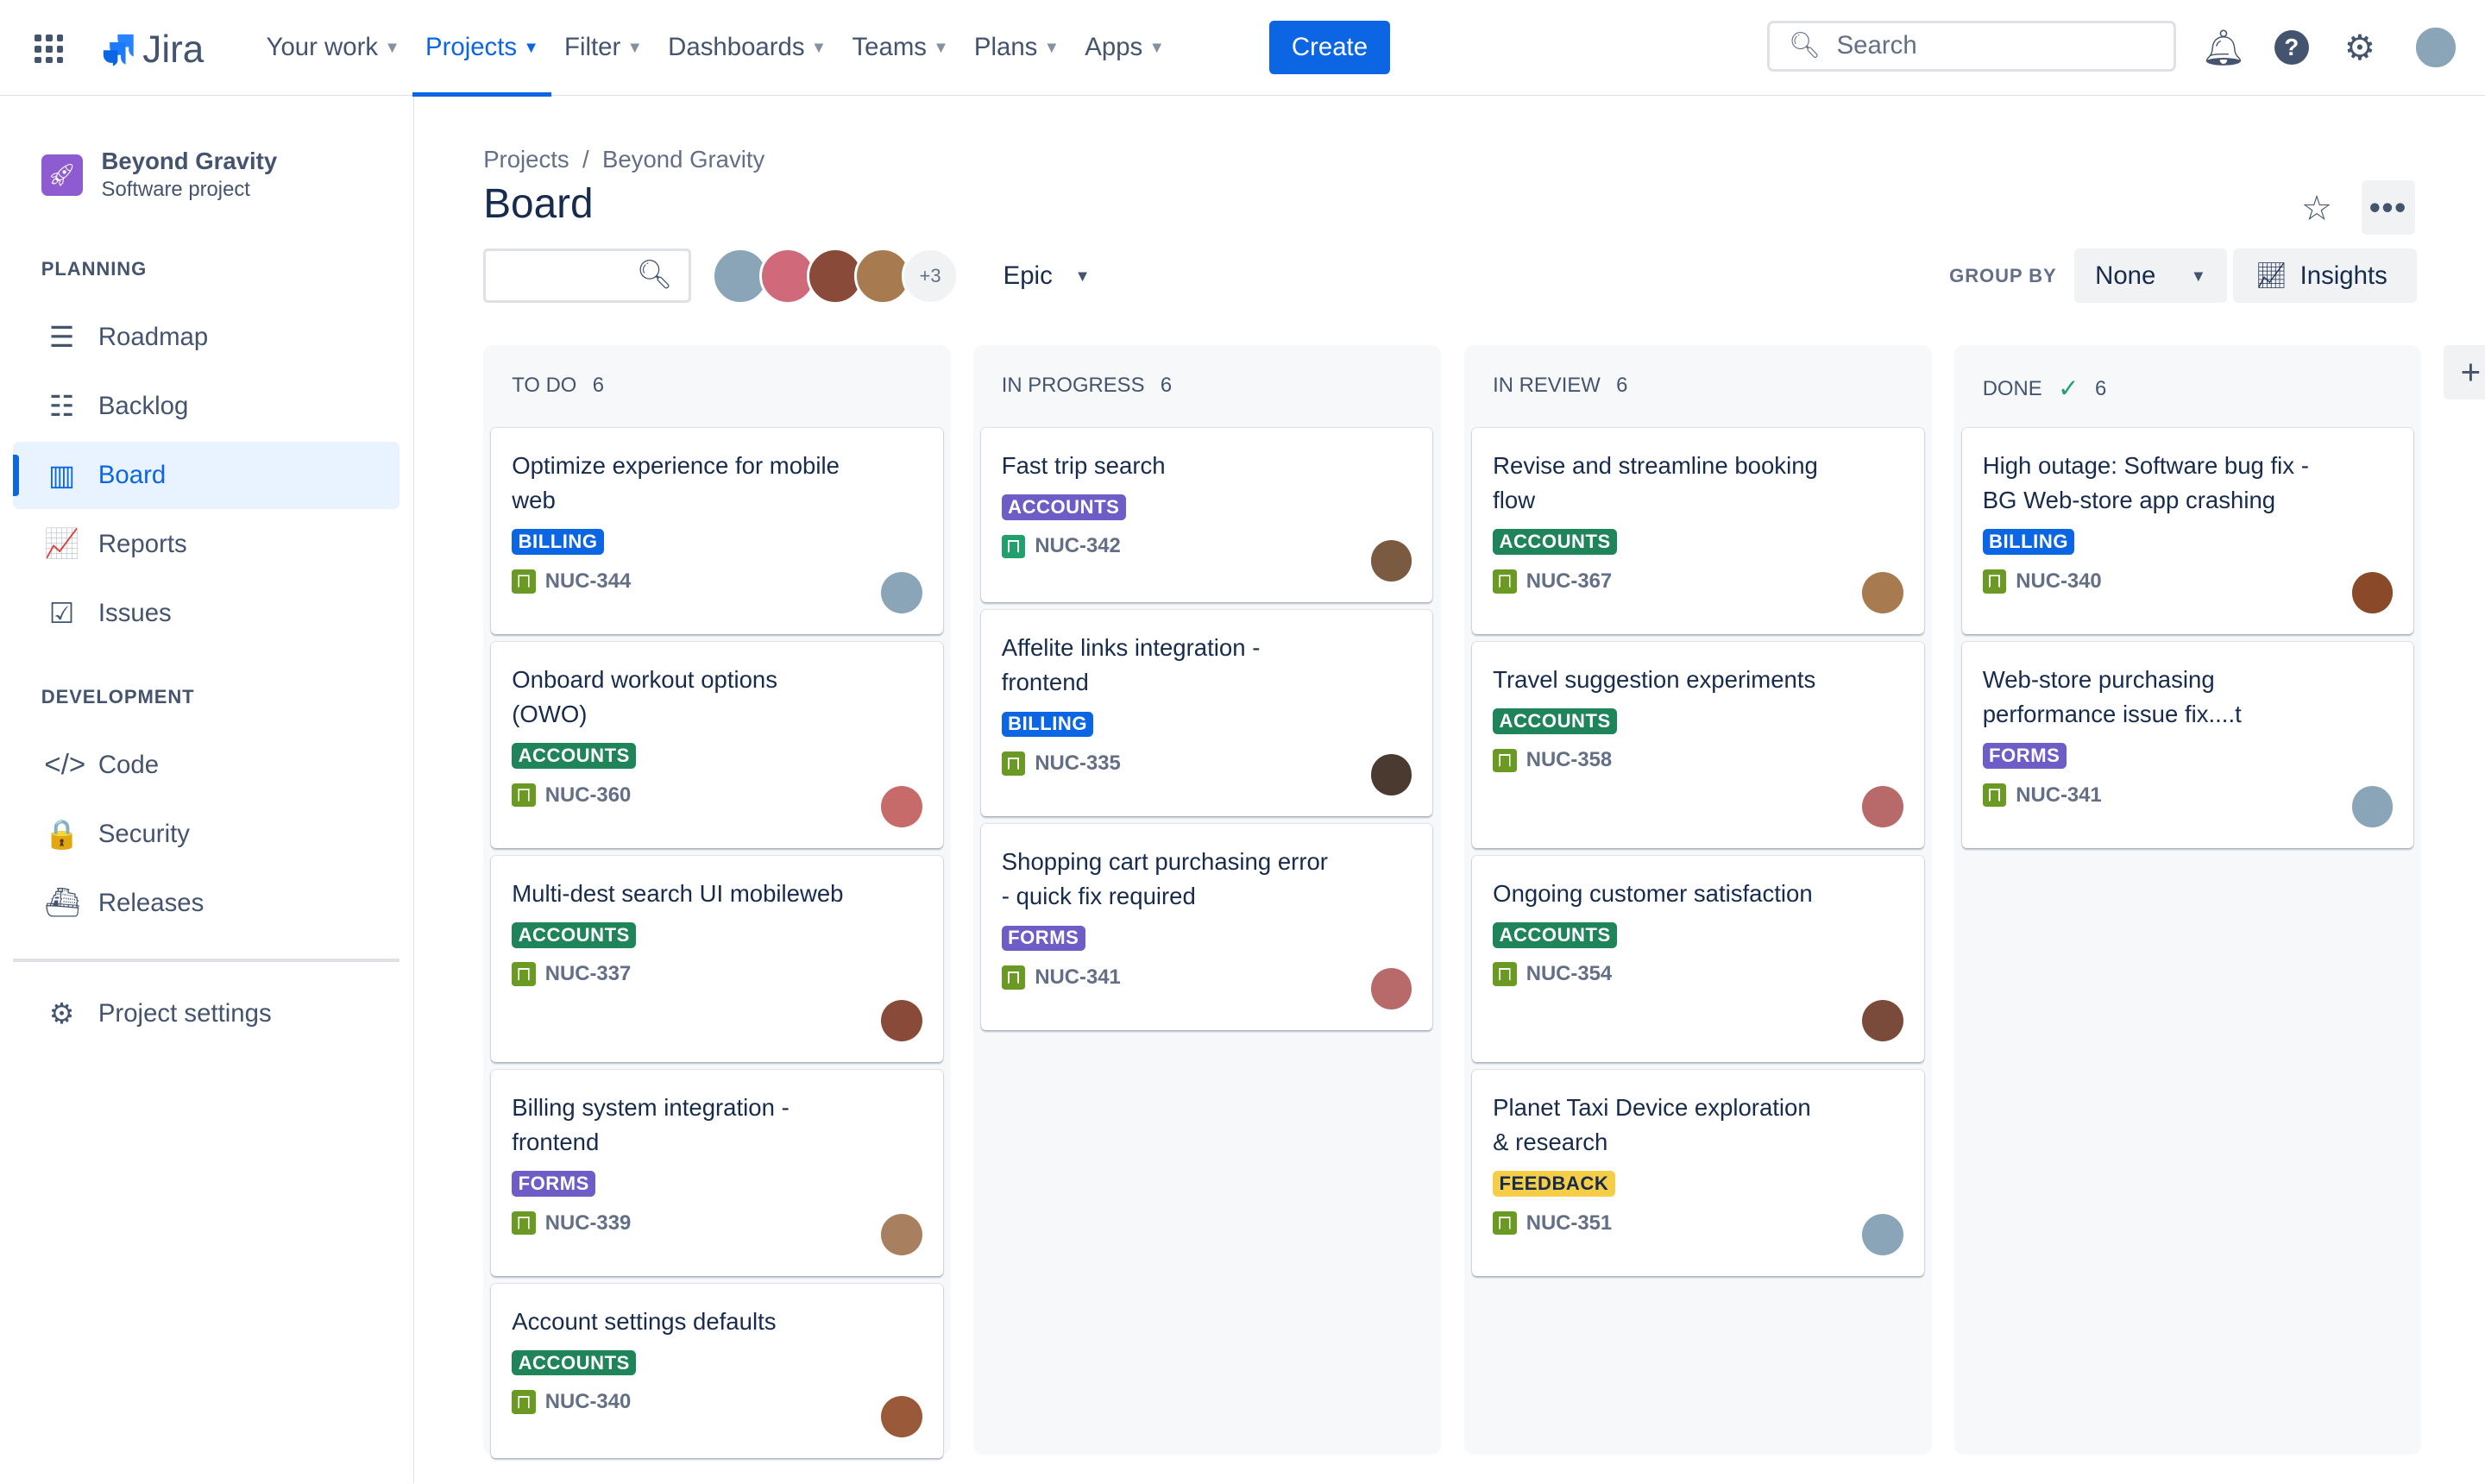 The height and width of the screenshot is (1484, 2485). What do you see at coordinates (1078, 546) in the screenshot?
I see `issue-key: NUC-342` at bounding box center [1078, 546].